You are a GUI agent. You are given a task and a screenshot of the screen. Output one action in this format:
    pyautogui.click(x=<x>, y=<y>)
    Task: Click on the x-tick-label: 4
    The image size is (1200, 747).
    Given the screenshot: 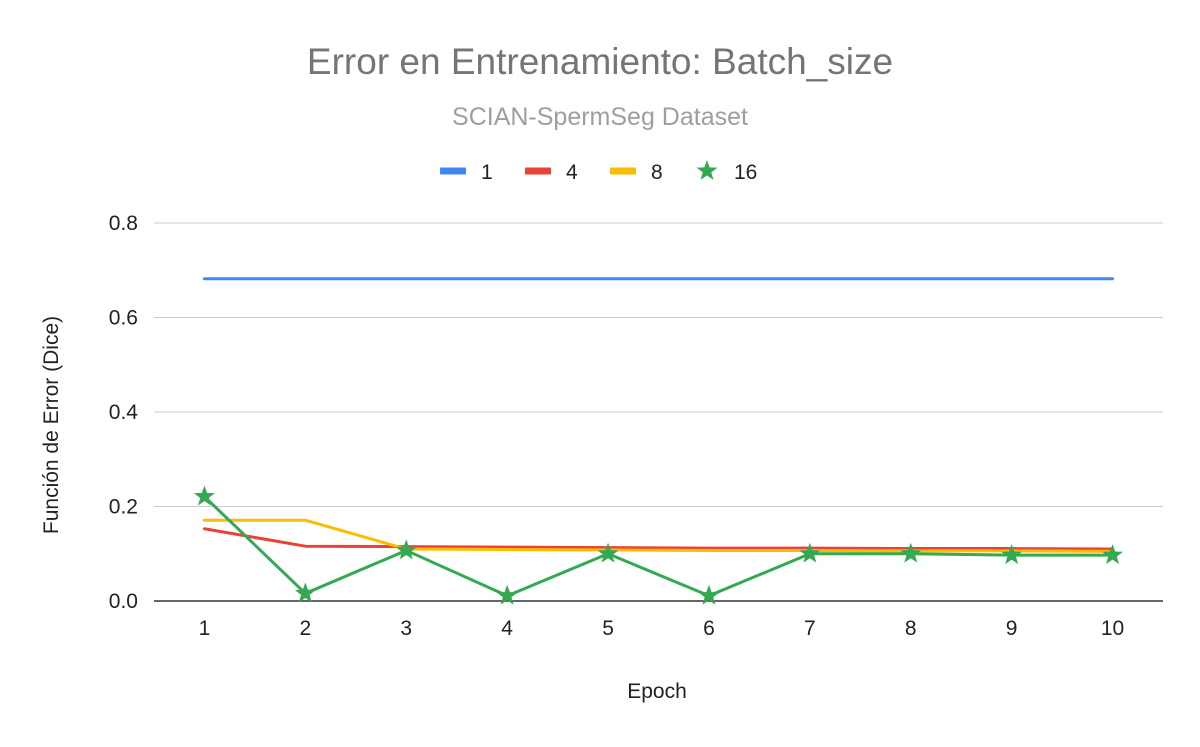 What is the action you would take?
    pyautogui.click(x=507, y=628)
    